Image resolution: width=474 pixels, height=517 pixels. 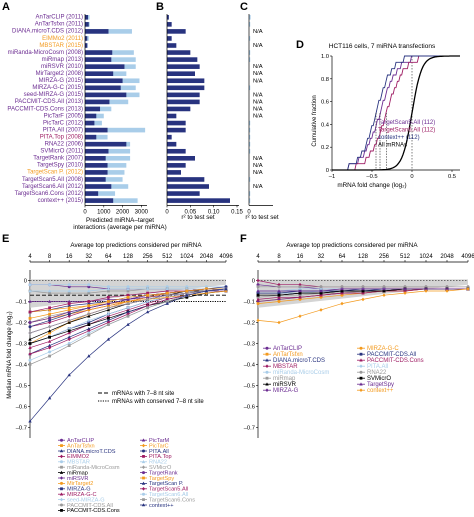 I want to click on tick-label-y: –0.6, so click(x=249, y=408).